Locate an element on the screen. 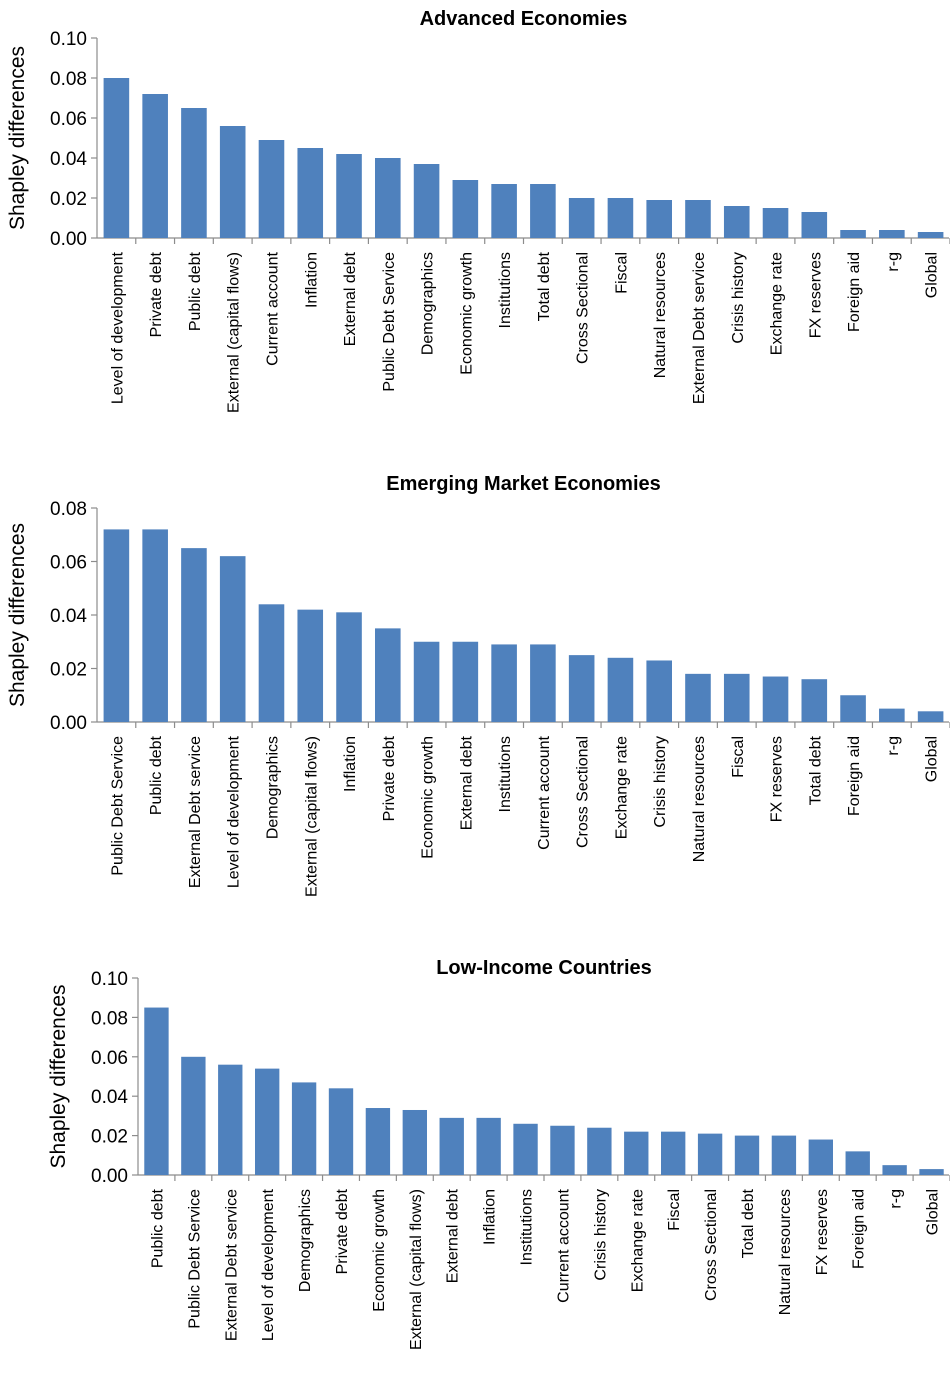 This screenshot has width=950, height=1389. chart-2-category-label: Public Debt Service is located at coordinates (117, 806).